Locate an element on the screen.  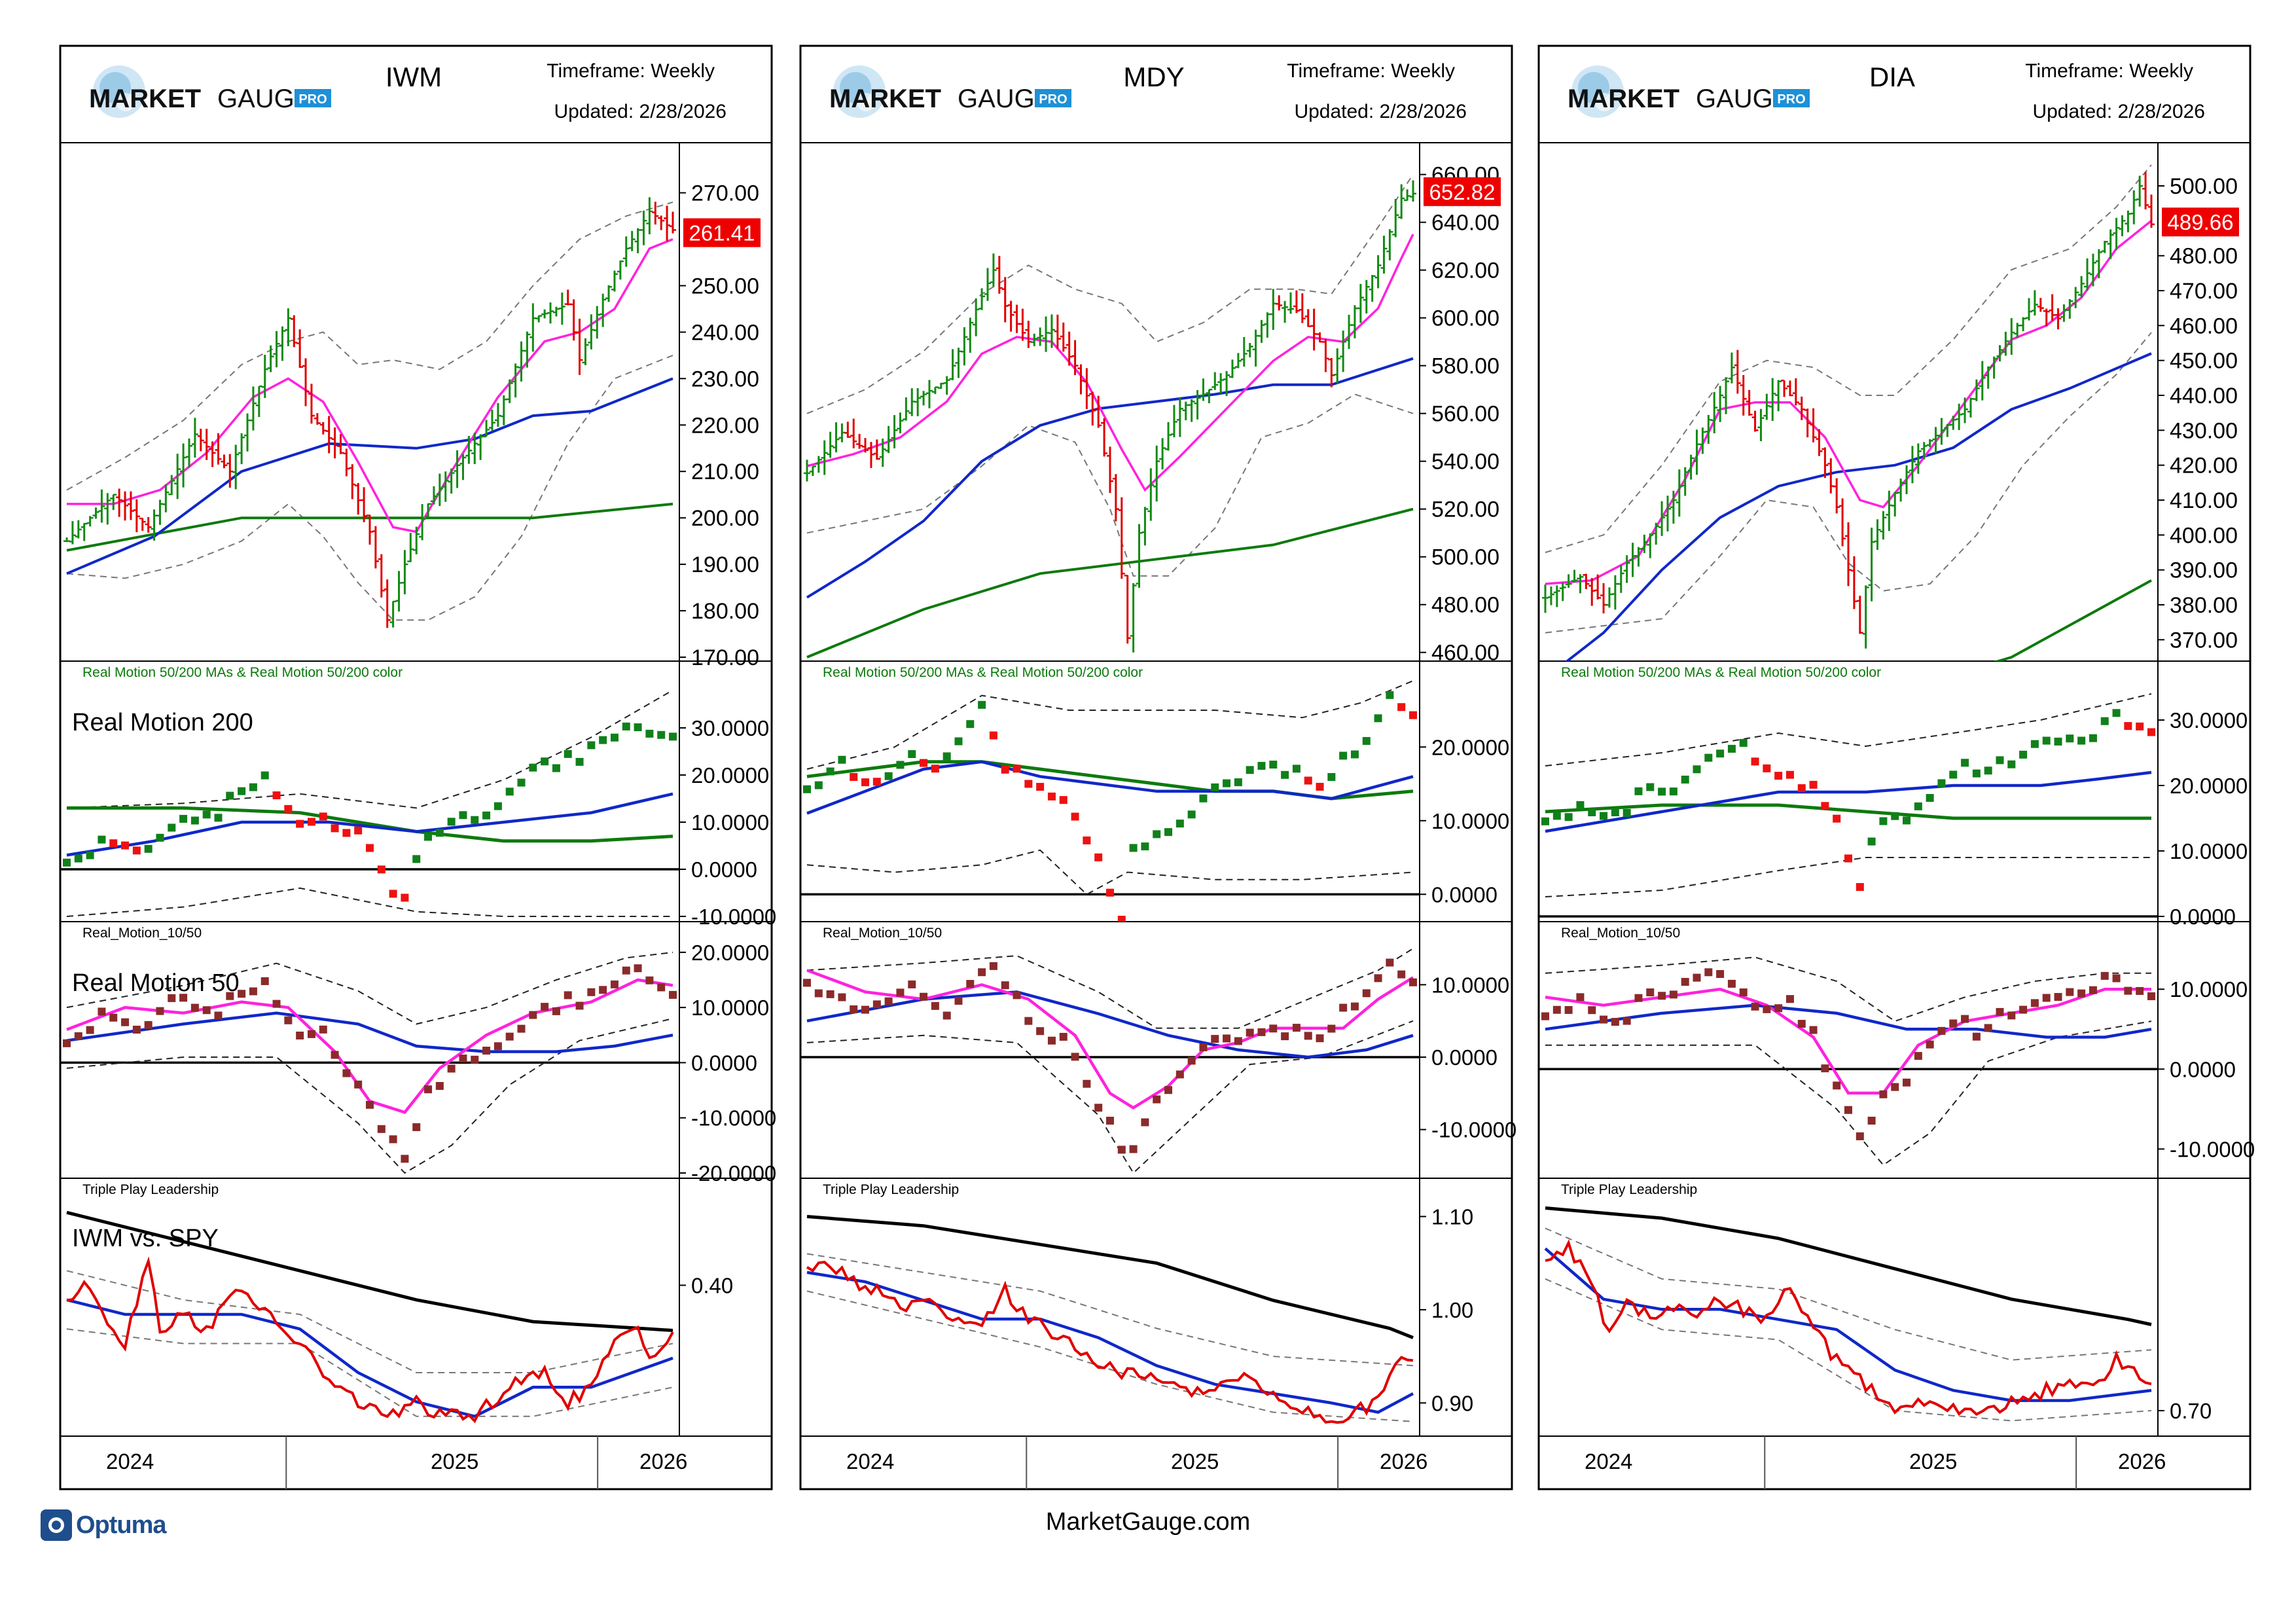
tpl-relative-line is located at coordinates (1848, 1327).